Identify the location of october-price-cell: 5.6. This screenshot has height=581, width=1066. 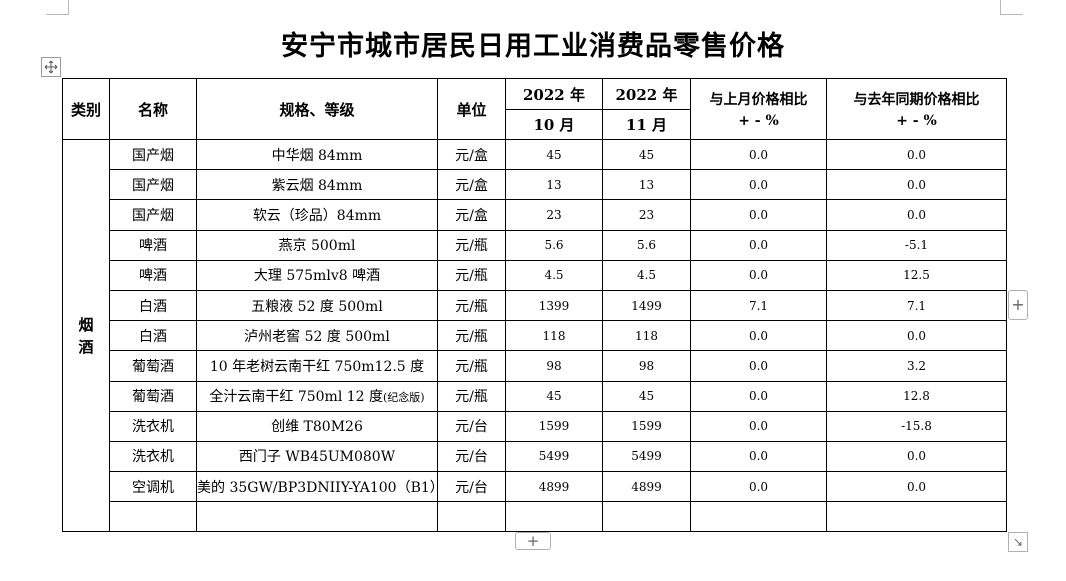
(554, 245).